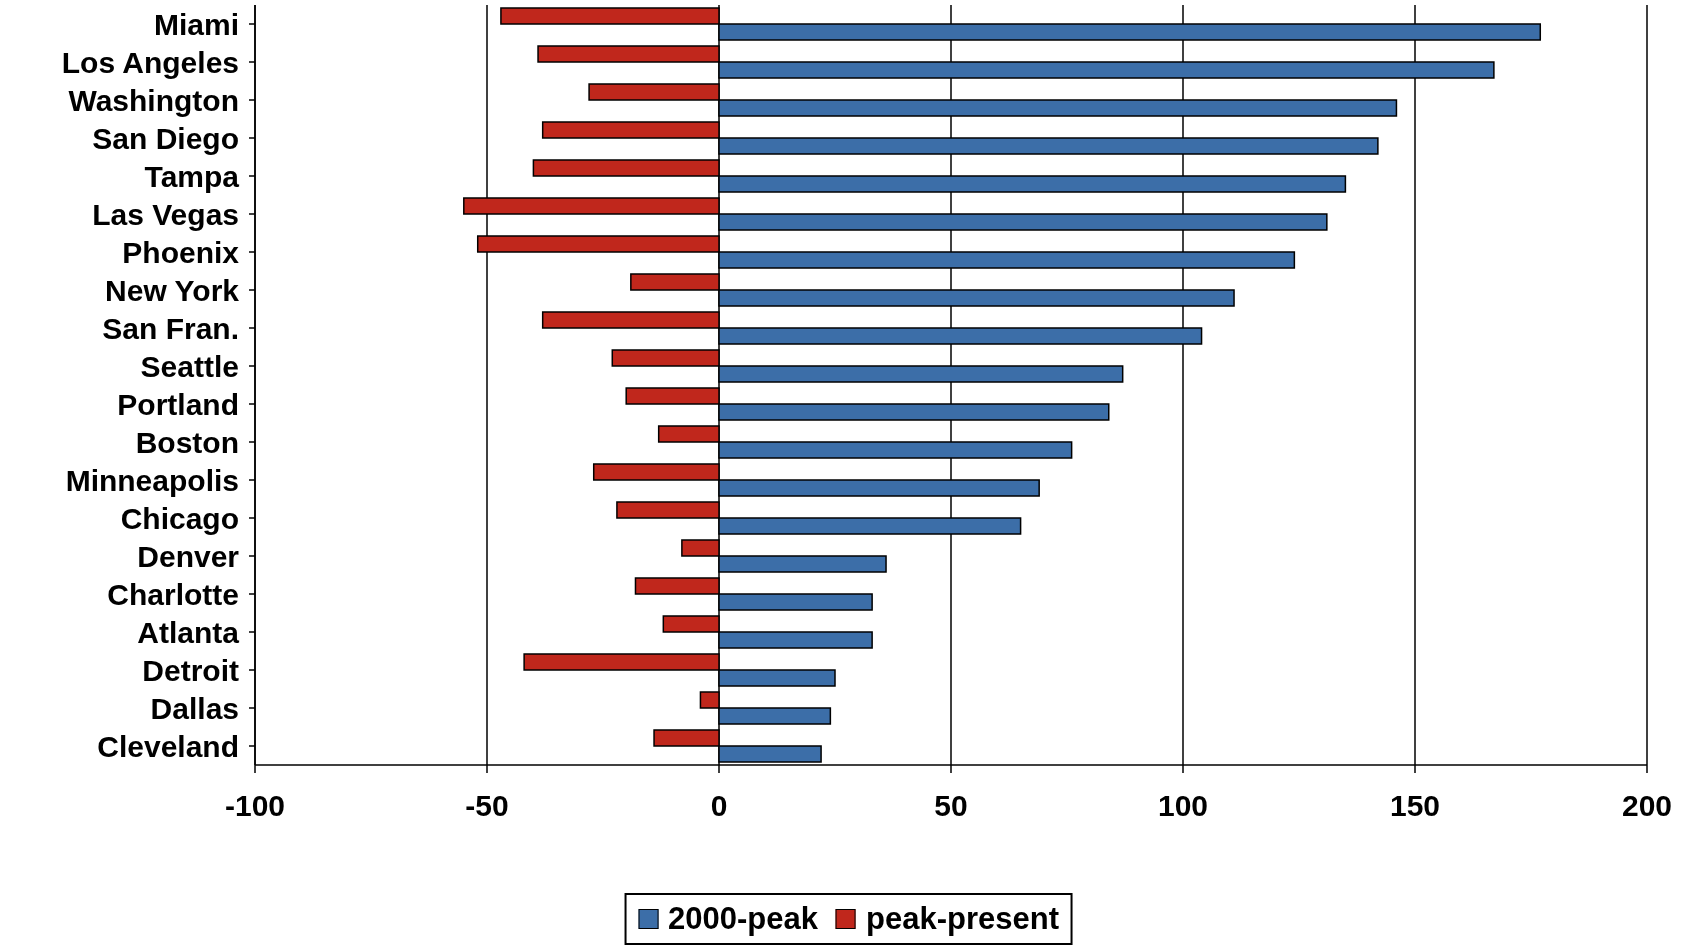 This screenshot has width=1697, height=946. I want to click on y-tick-label: Dallas, so click(194, 708).